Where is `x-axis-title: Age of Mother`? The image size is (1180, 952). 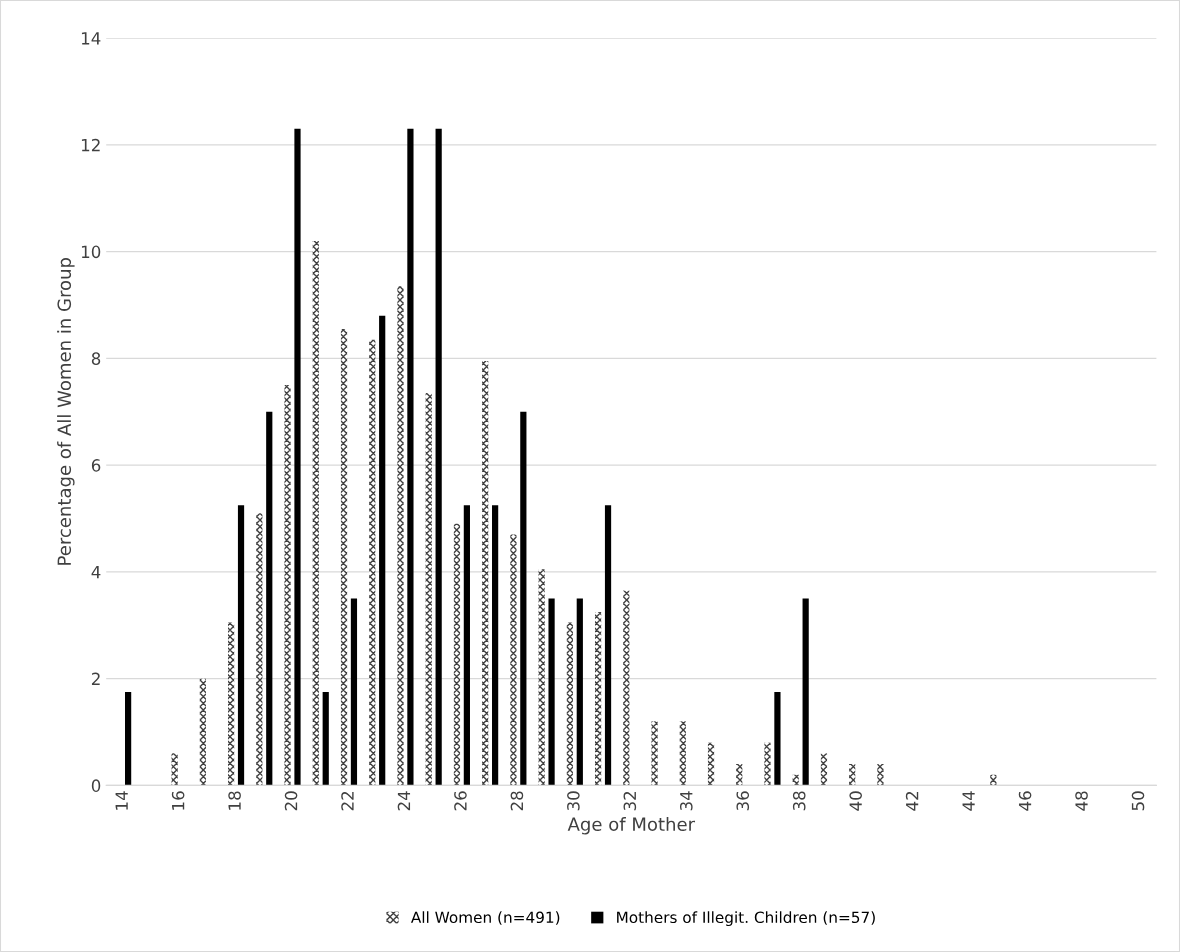 x-axis-title: Age of Mother is located at coordinates (631, 826).